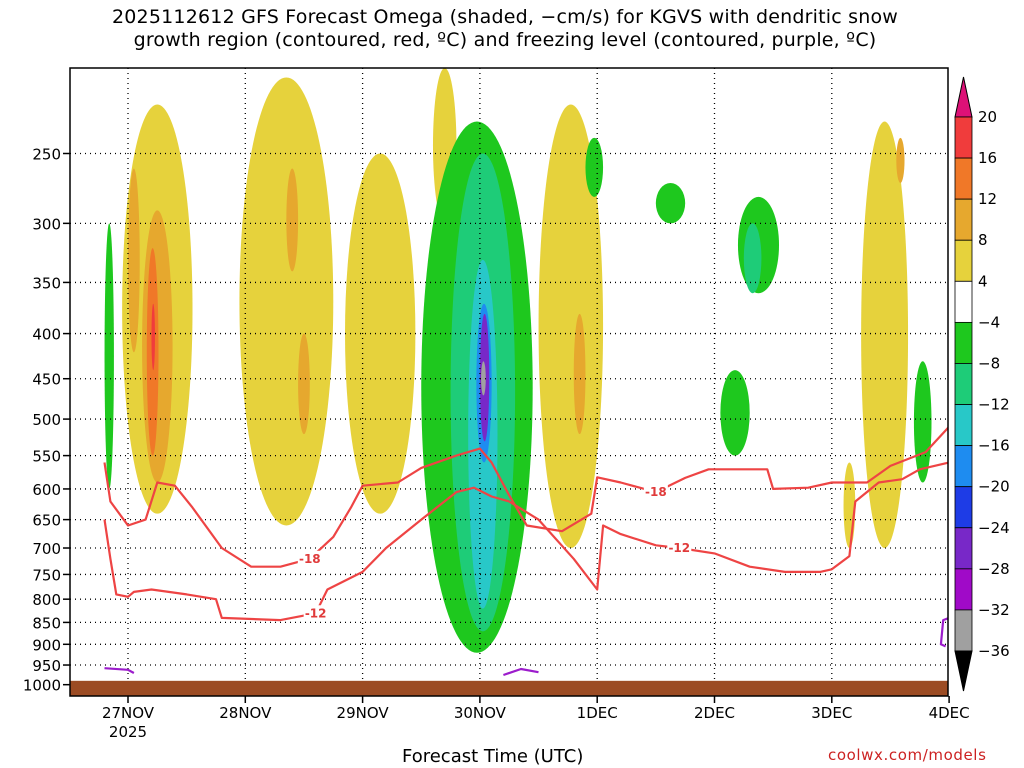 This screenshot has height=768, width=1024. I want to click on x-tick-label-4DEC: 4DEC, so click(949, 713).